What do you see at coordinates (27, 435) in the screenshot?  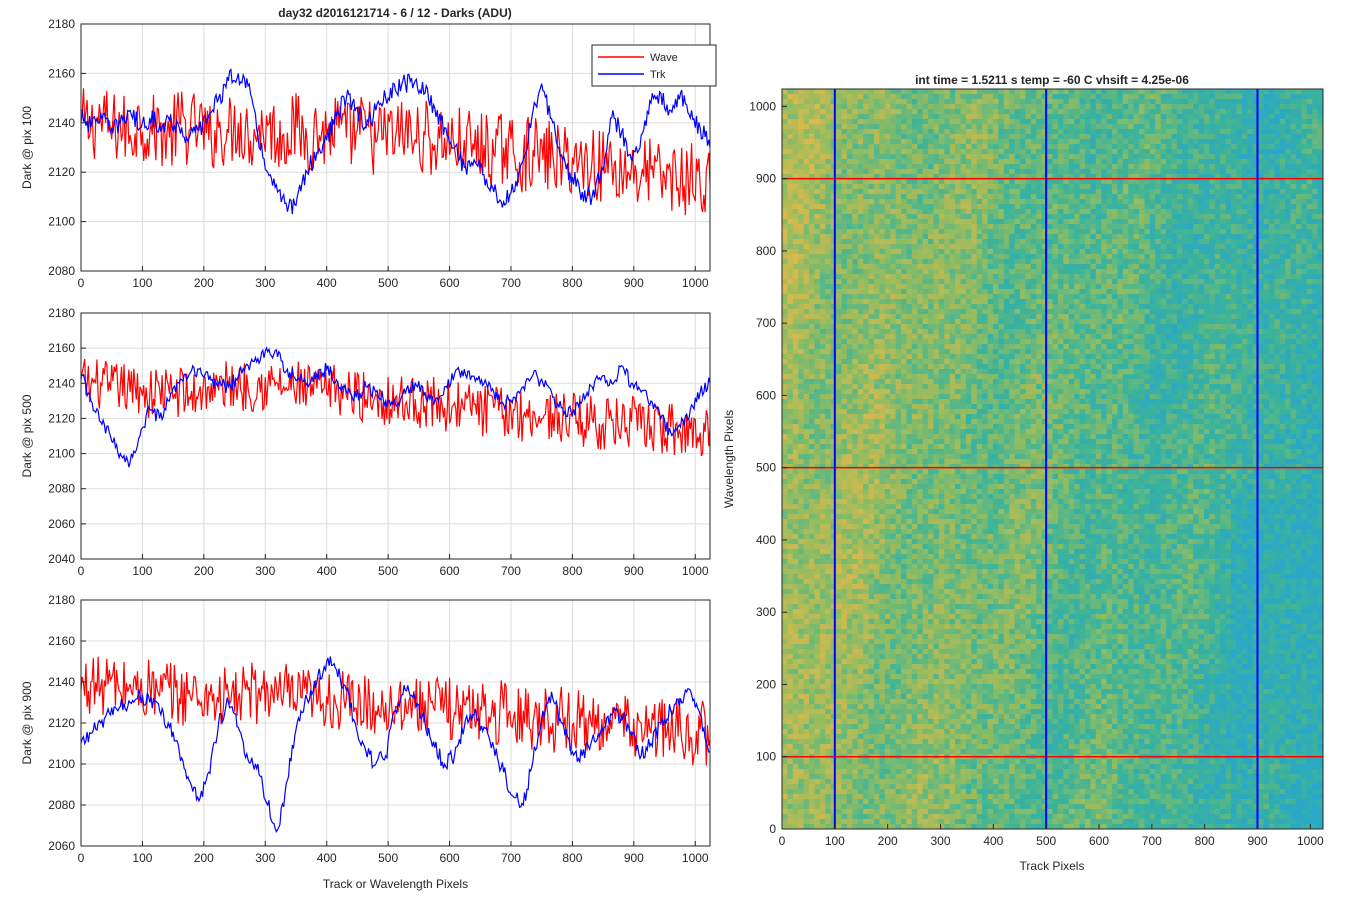 I see `y-axis-label: Dark @ pix 500` at bounding box center [27, 435].